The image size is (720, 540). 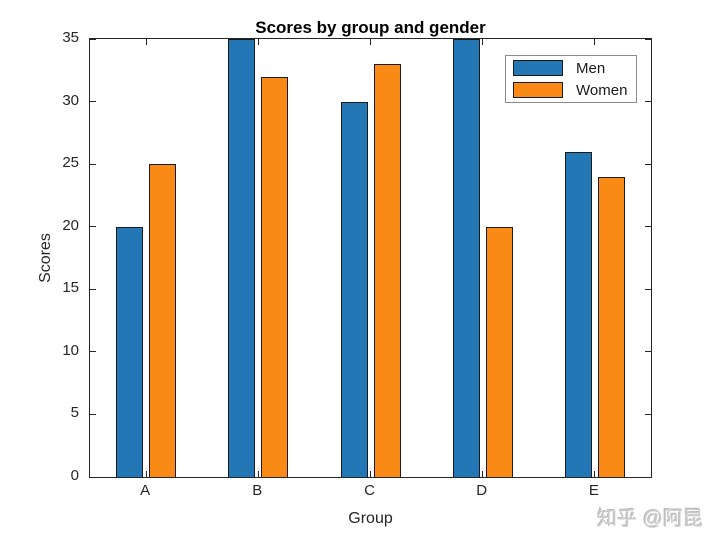 I want to click on x-tick-label: A, so click(x=145, y=490).